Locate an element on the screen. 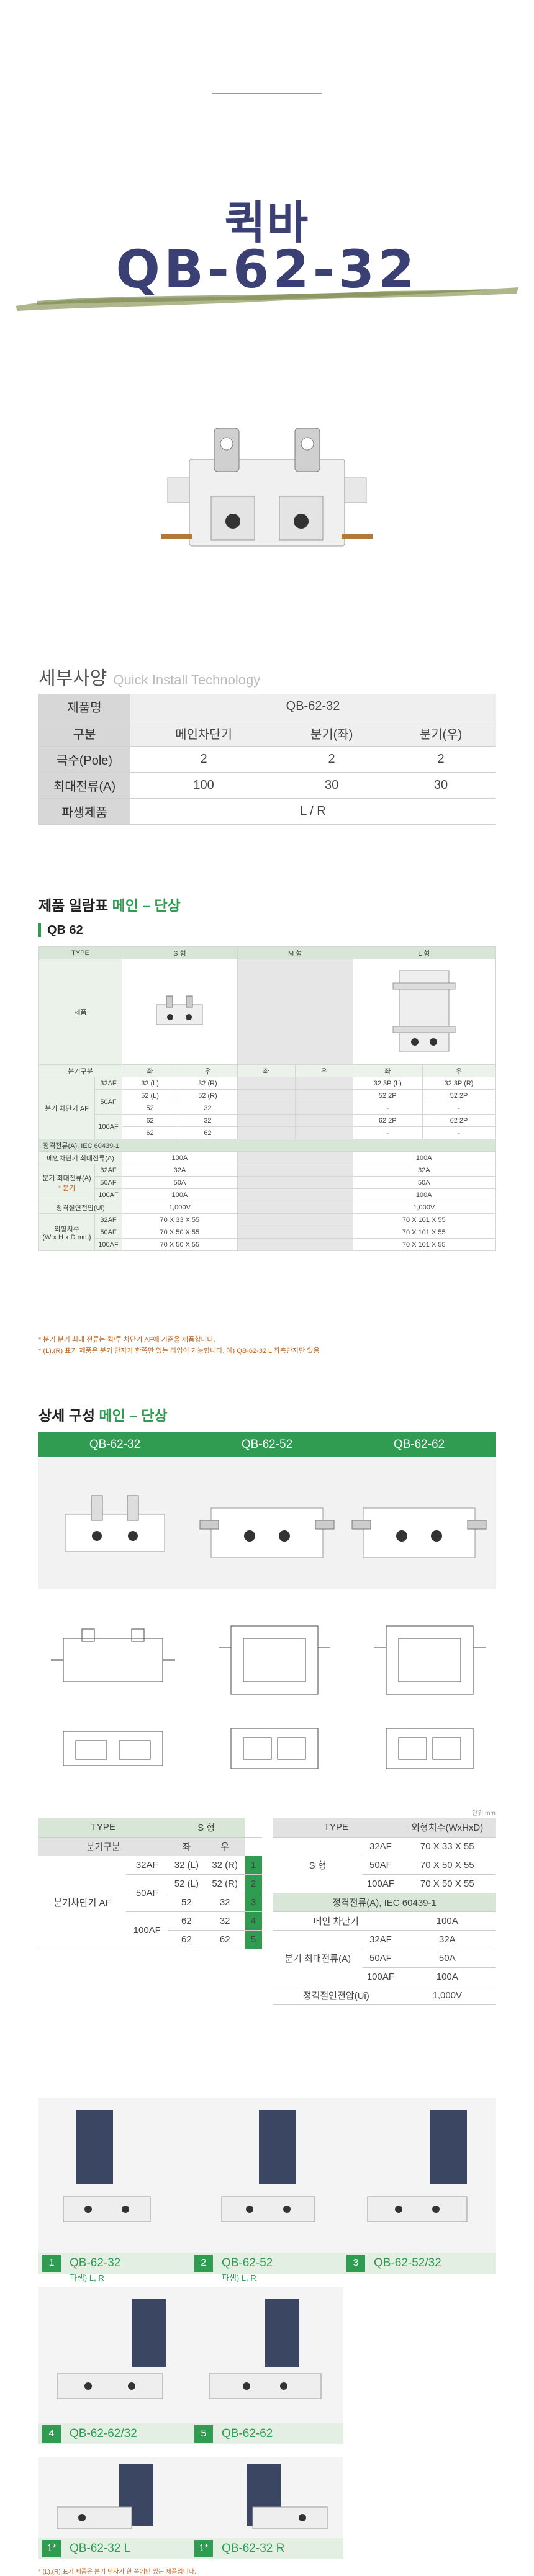  row-number: 5 is located at coordinates (253, 1939).